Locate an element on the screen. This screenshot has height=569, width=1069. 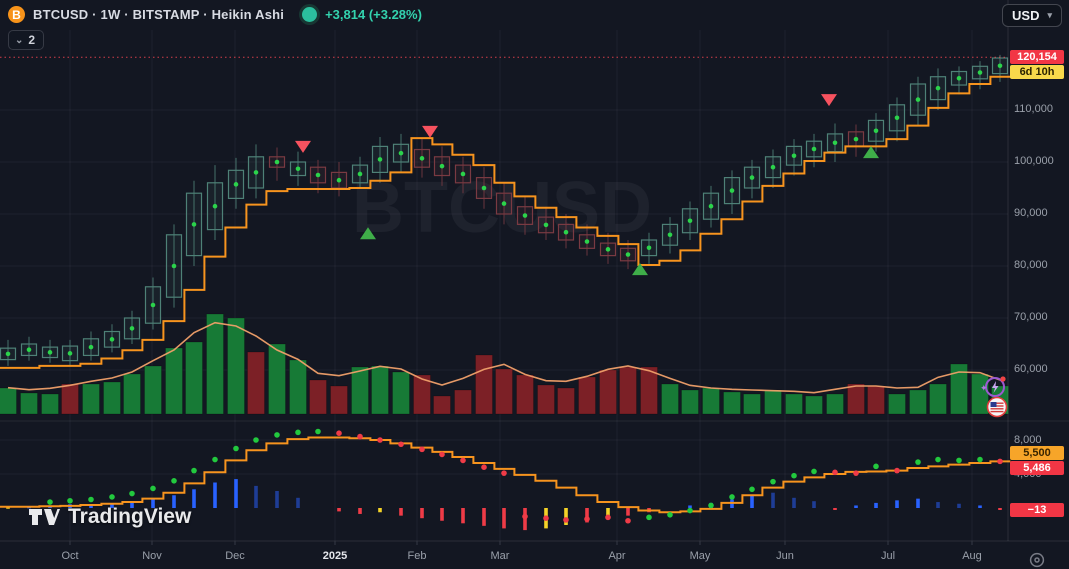
time-axis-label: Aug is located at coordinates (972, 556).